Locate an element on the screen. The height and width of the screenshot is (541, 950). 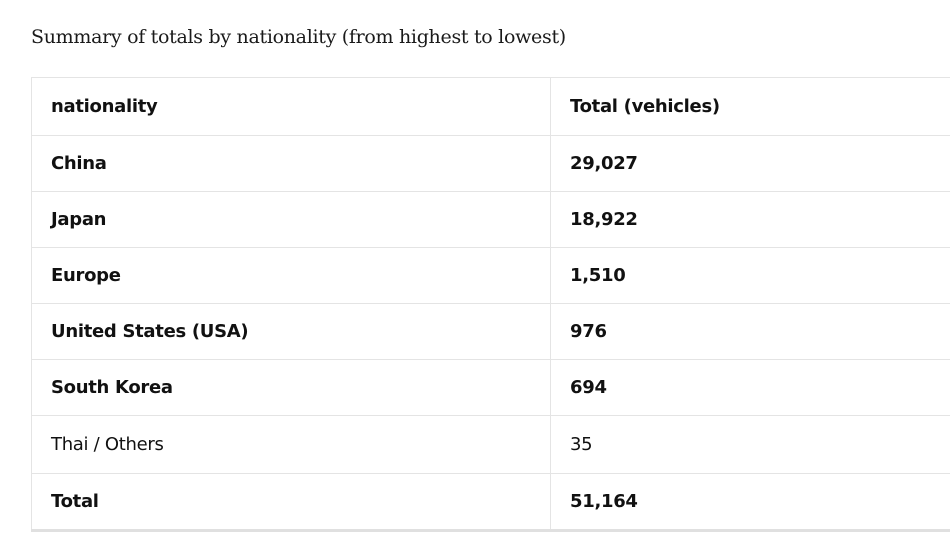
nationality-cell: Japan is located at coordinates (291, 219).